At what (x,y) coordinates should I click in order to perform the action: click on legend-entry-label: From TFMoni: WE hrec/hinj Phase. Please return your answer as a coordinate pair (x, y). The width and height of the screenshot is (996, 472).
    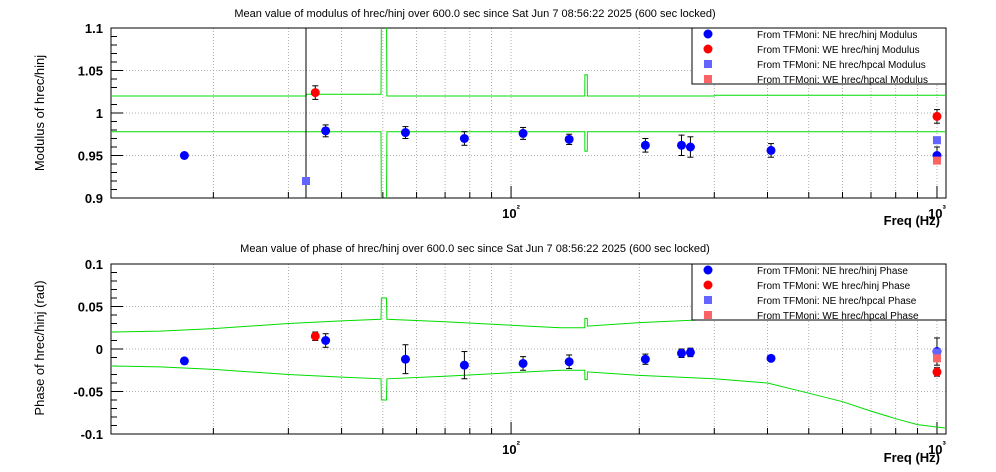
    Looking at the image, I should click on (834, 286).